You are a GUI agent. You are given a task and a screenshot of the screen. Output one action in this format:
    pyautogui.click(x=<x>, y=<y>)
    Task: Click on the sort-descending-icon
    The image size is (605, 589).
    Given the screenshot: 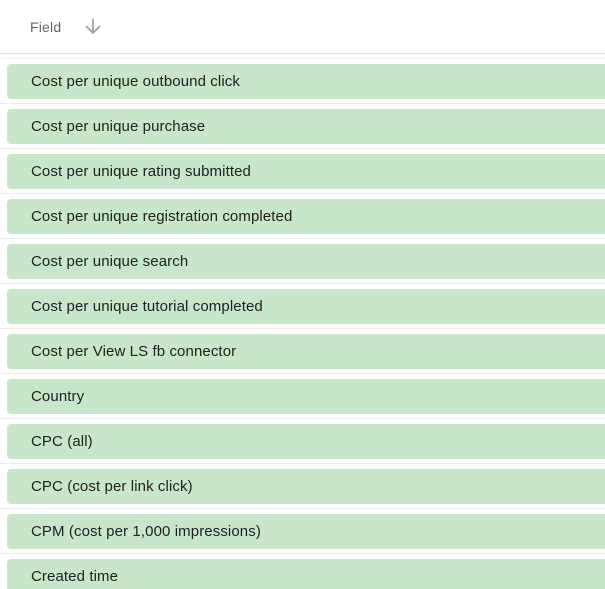 What is the action you would take?
    pyautogui.click(x=93, y=27)
    